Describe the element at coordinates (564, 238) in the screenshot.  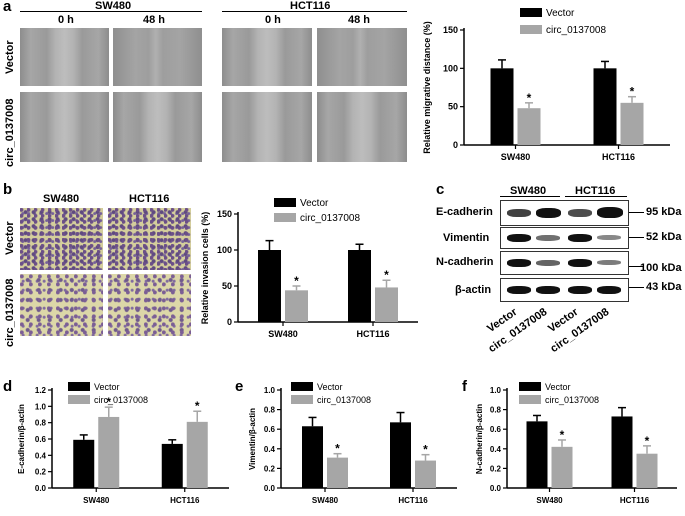
I see `blot-strip-vimentin` at that location.